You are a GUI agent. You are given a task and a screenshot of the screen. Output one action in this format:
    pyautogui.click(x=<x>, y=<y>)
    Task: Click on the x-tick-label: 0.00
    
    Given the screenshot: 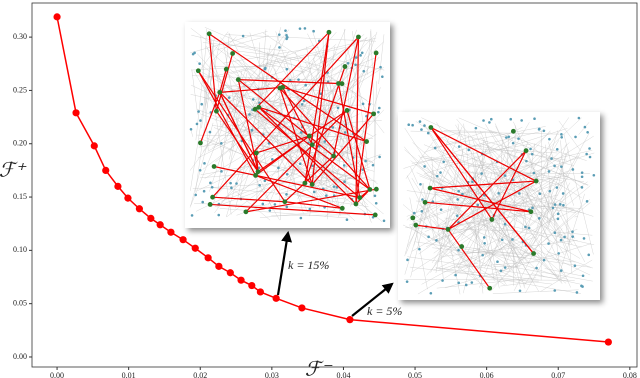 What is the action you would take?
    pyautogui.click(x=57, y=374)
    